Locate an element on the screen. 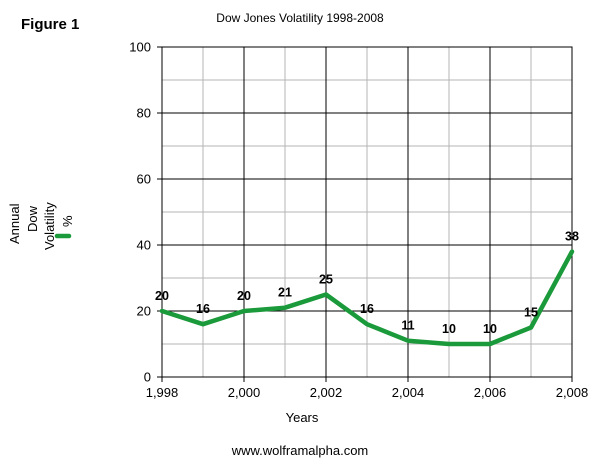 This screenshot has width=600, height=463. y-tick: 40 is located at coordinates (149, 245).